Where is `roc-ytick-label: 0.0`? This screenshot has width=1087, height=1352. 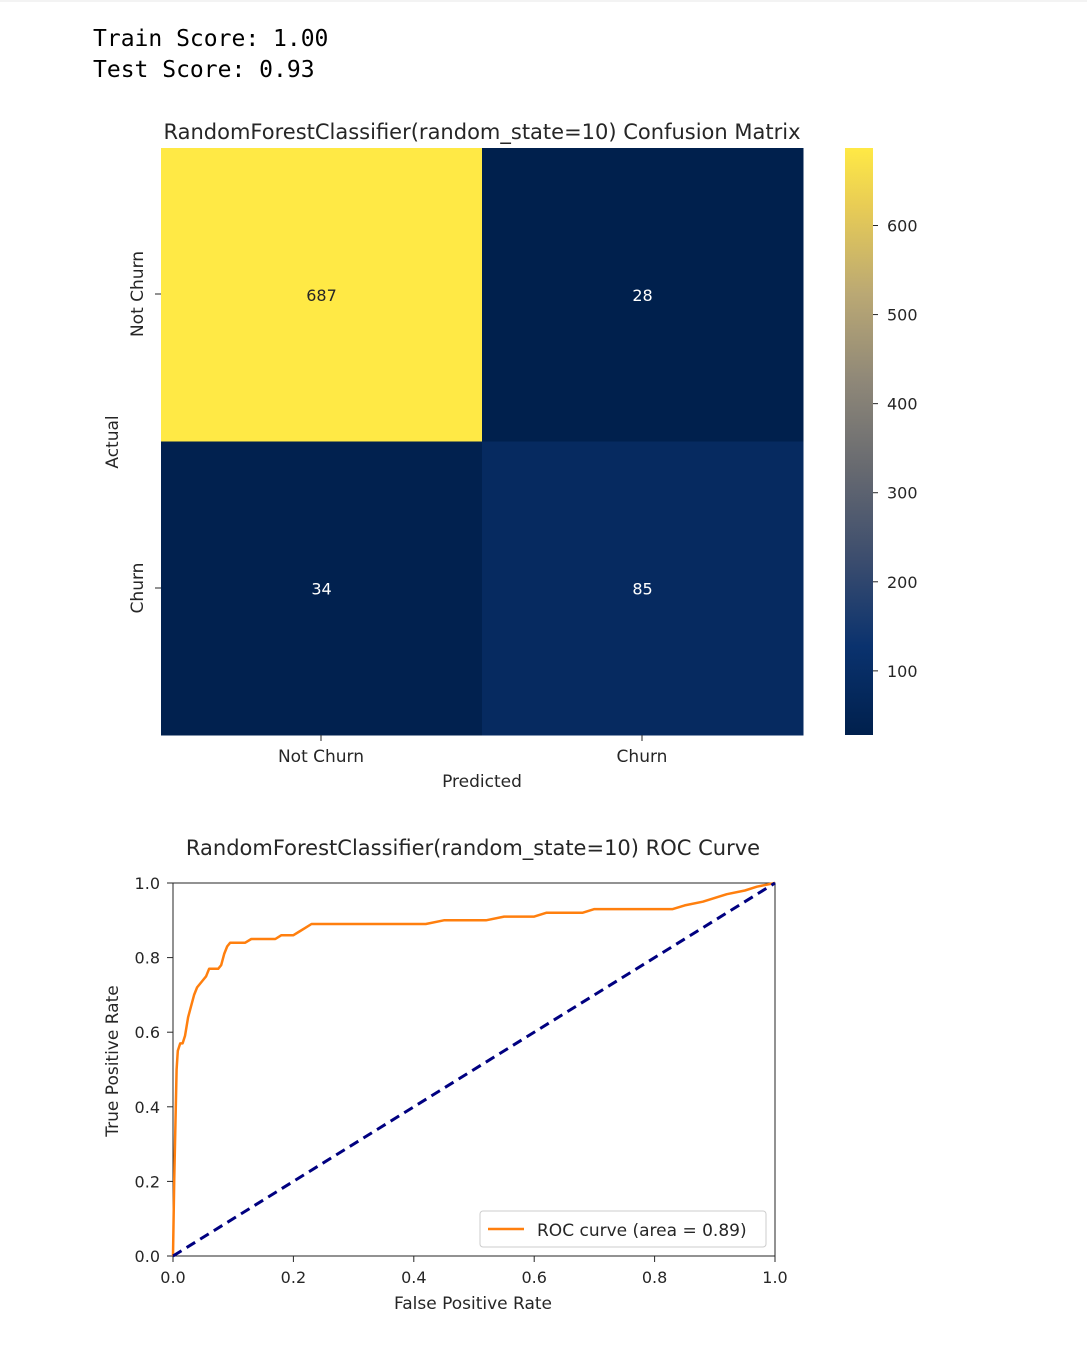
roc-ytick-label: 0.0 is located at coordinates (147, 1256).